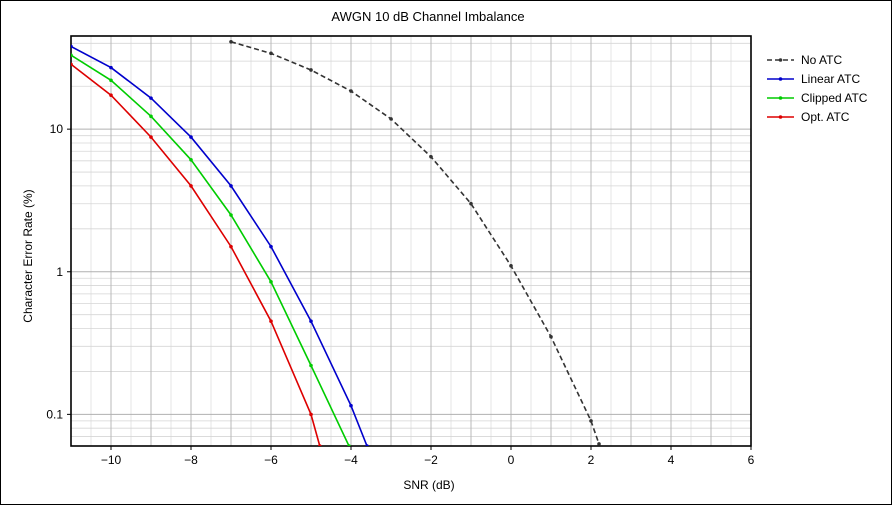 The image size is (892, 509). I want to click on x-tick-label: −2, so click(431, 460).